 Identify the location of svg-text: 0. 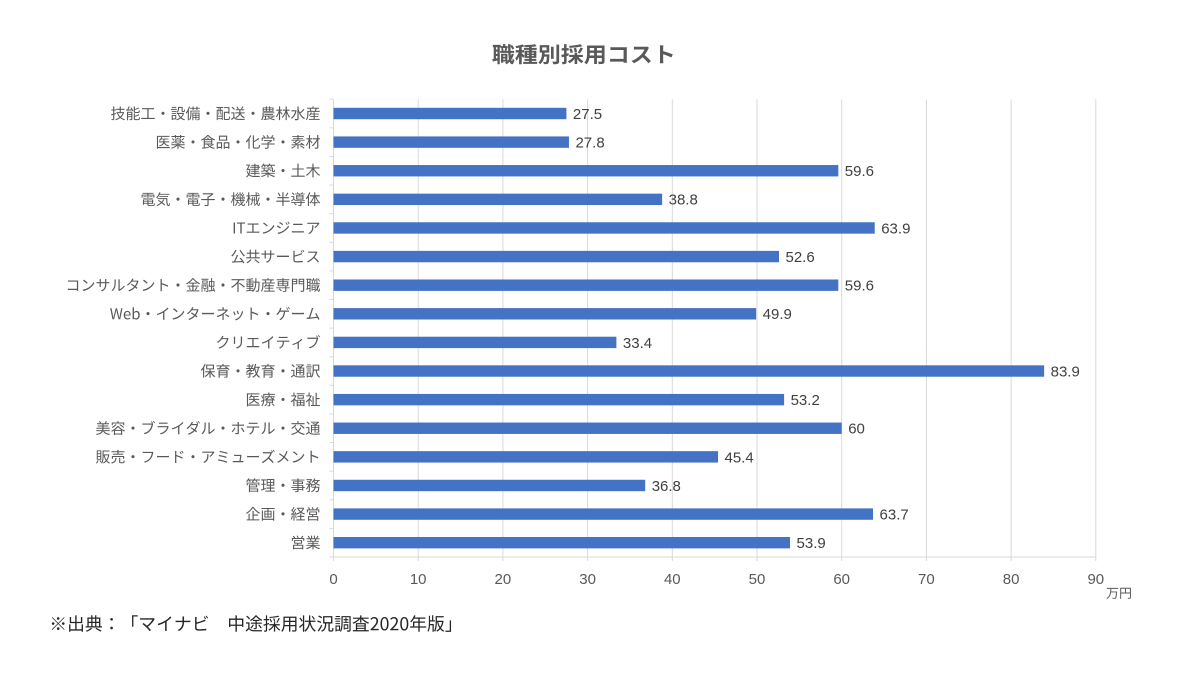
(333, 579).